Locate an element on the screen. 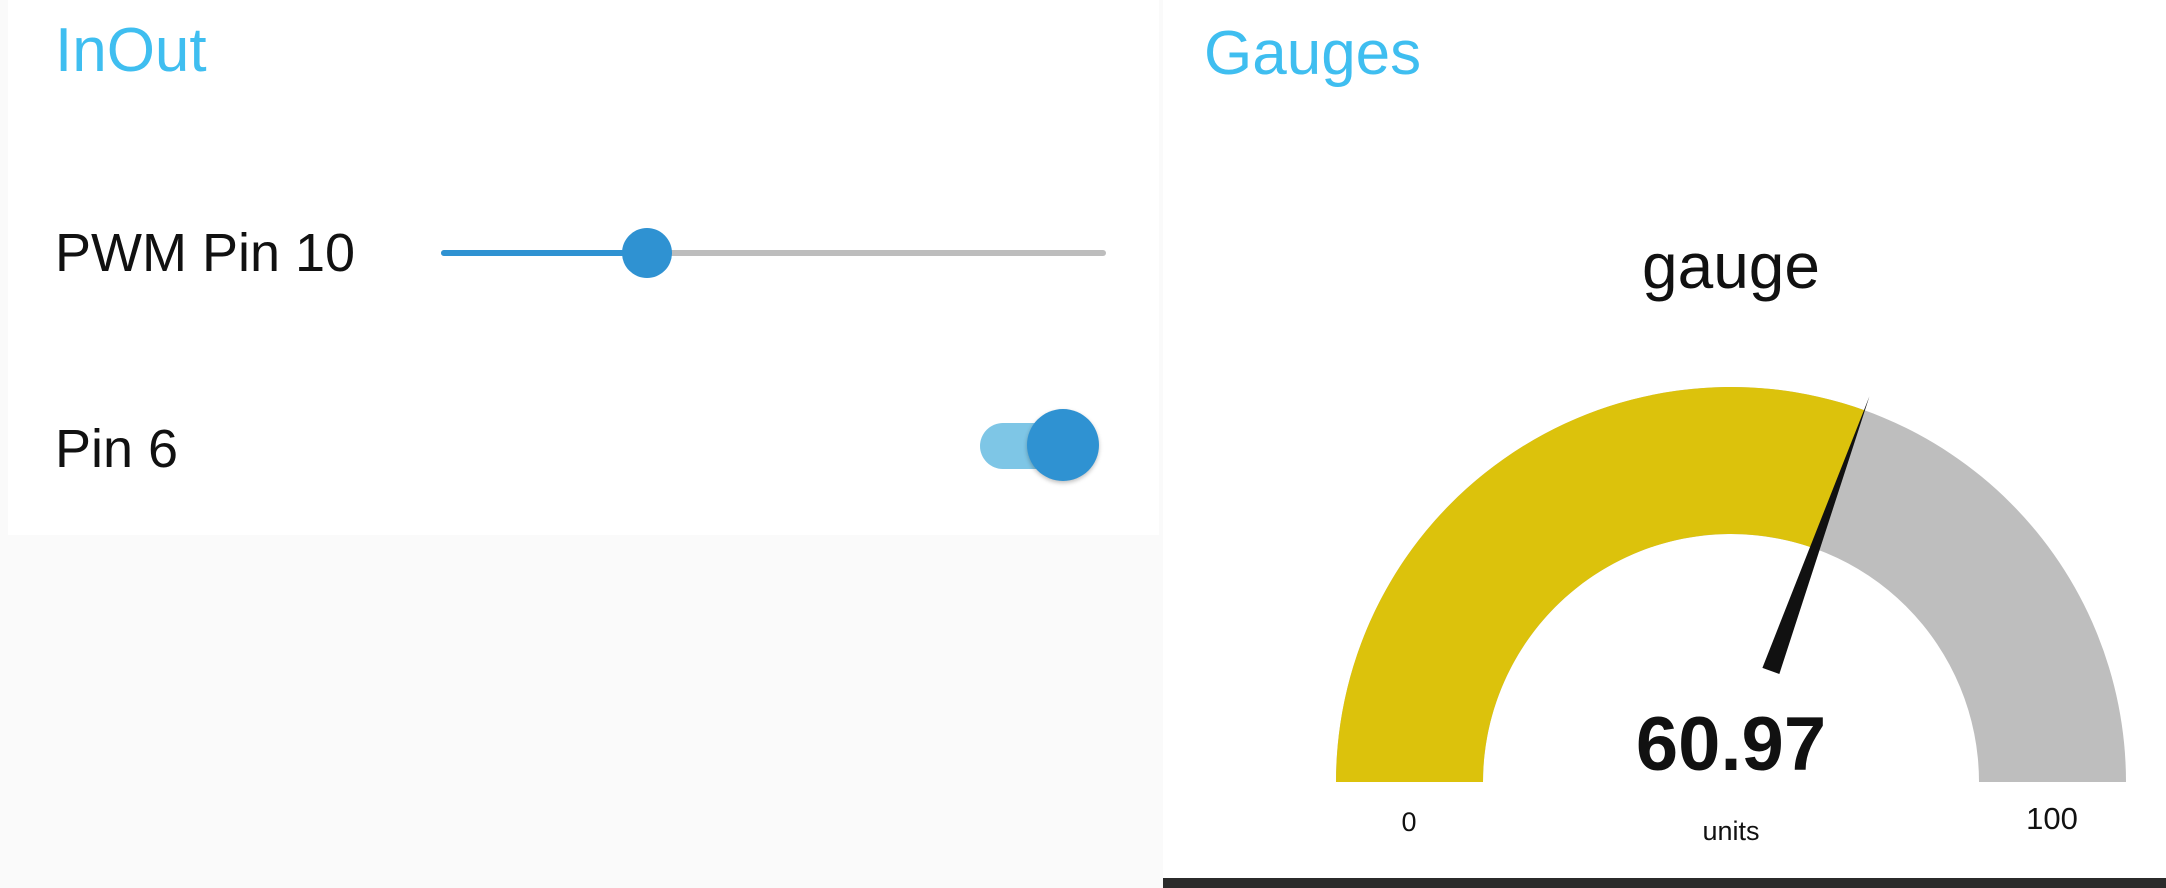 The image size is (2166, 888). gauge-min-label: 0 is located at coordinates (1408, 822).